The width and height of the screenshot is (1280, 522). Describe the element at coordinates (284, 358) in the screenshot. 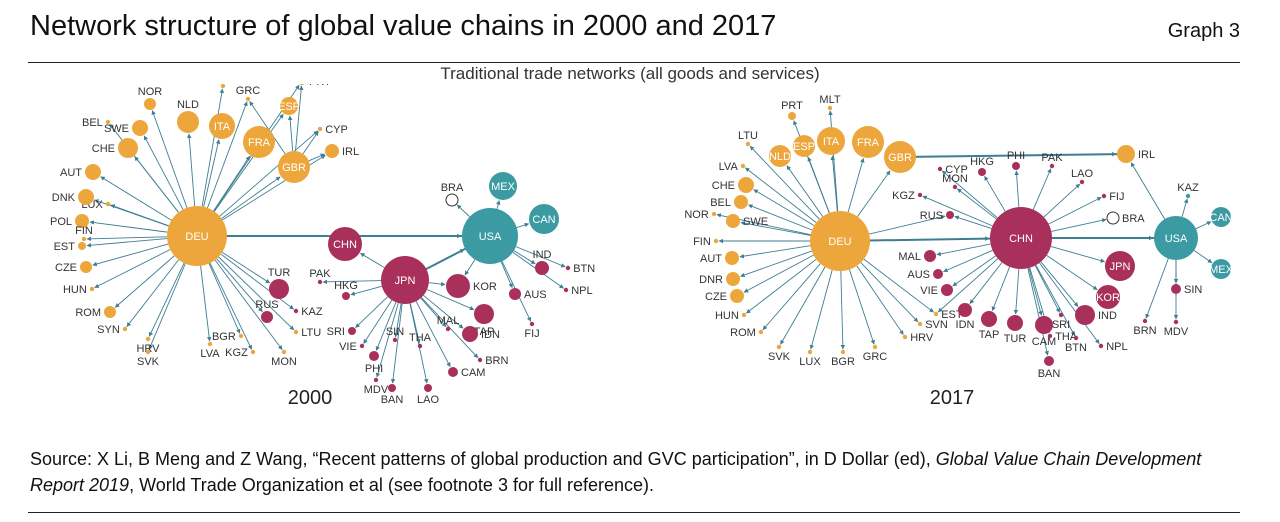

I see `node-mon-2000: MON` at that location.